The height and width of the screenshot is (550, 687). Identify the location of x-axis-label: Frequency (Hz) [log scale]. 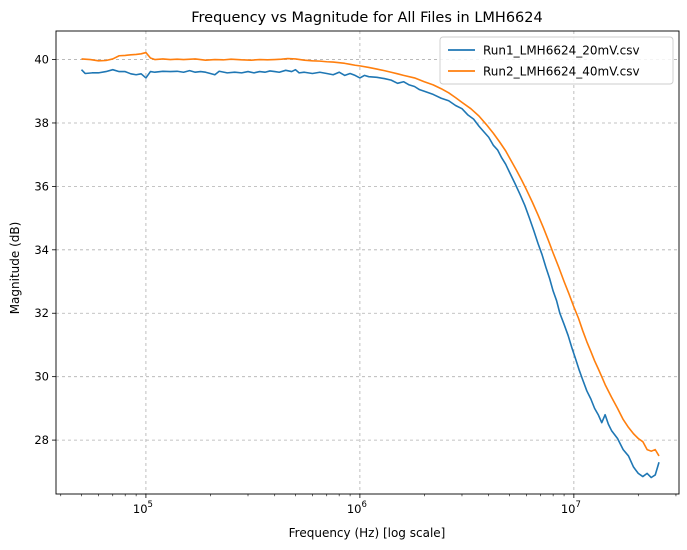
(367, 533).